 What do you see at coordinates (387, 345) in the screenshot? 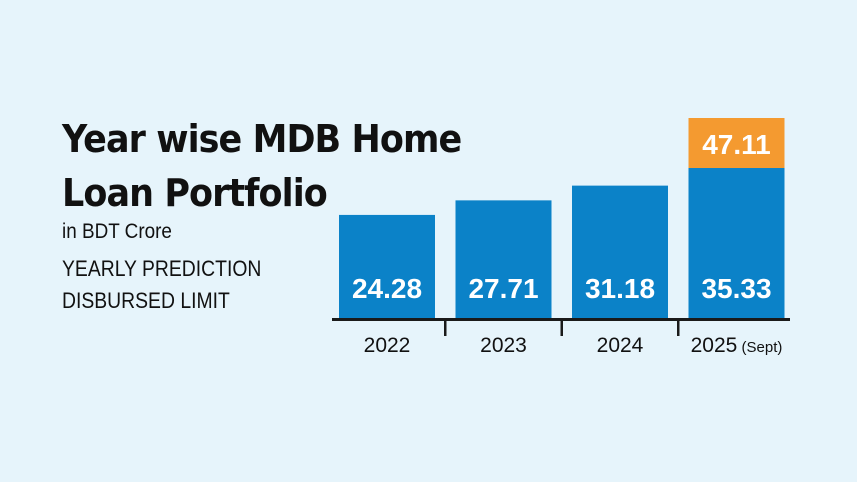
I see `tick-label-2022: 2022` at bounding box center [387, 345].